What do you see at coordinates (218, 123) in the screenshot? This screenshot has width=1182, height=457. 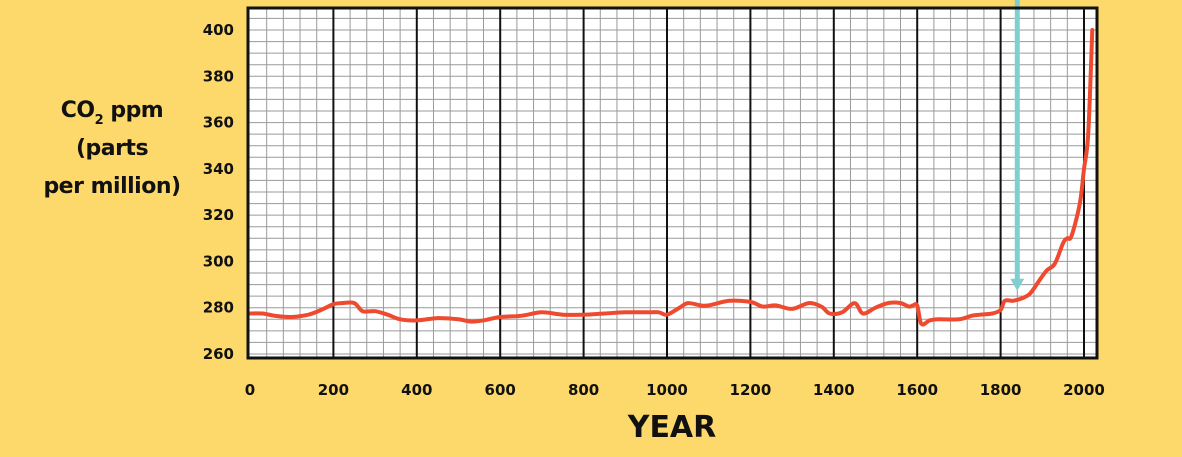 I see `y-tick-label: 360` at bounding box center [218, 123].